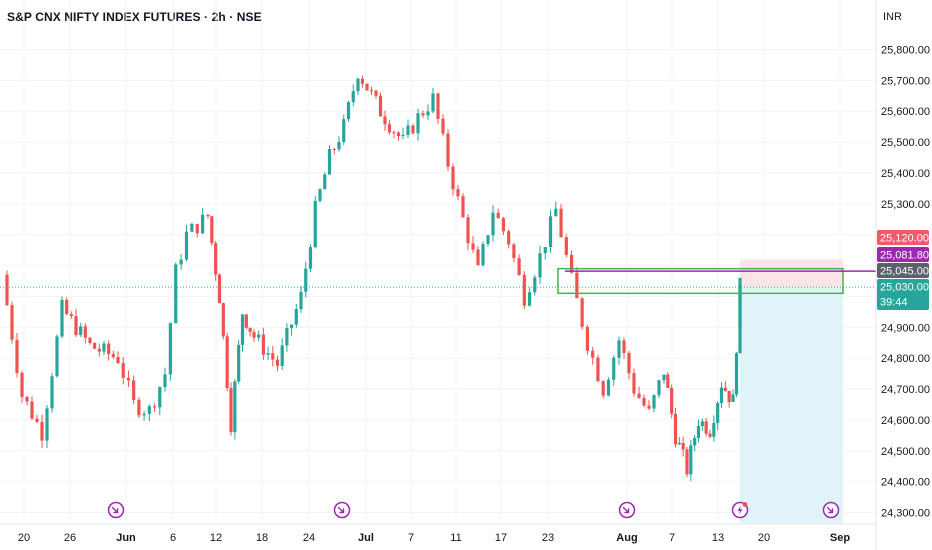 The image size is (932, 550). What do you see at coordinates (473, 510) in the screenshot?
I see `event-markers` at bounding box center [473, 510].